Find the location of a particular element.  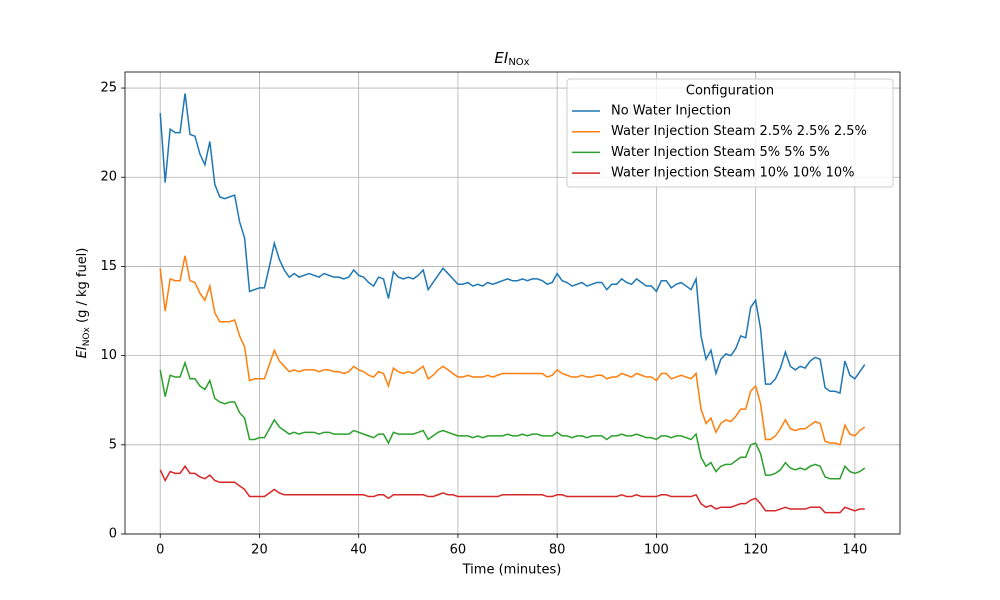

chart-title: EINOx is located at coordinates (511, 59).